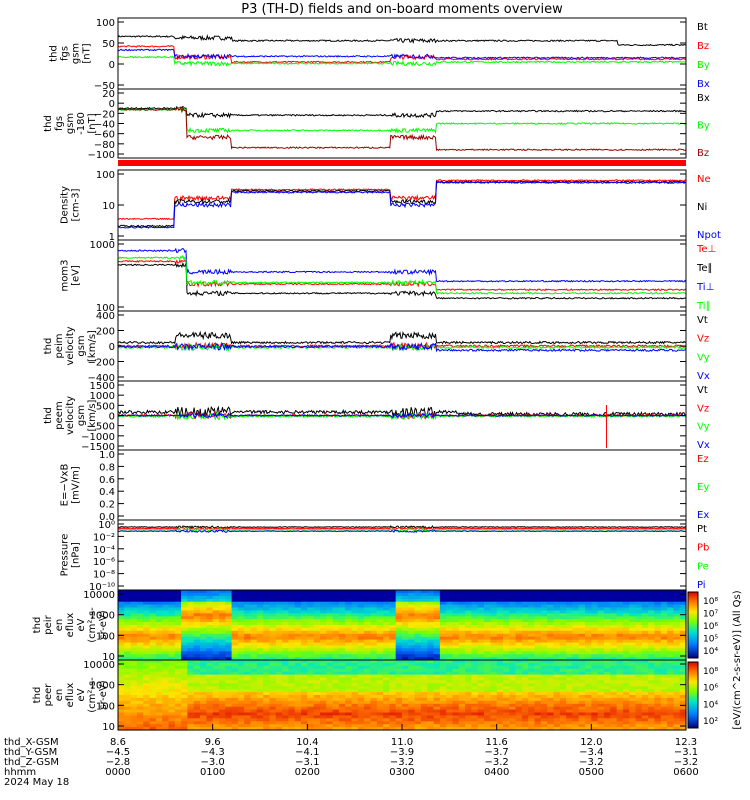 The height and width of the screenshot is (800, 750). I want to click on y-tick-label: 1500, so click(102, 386).